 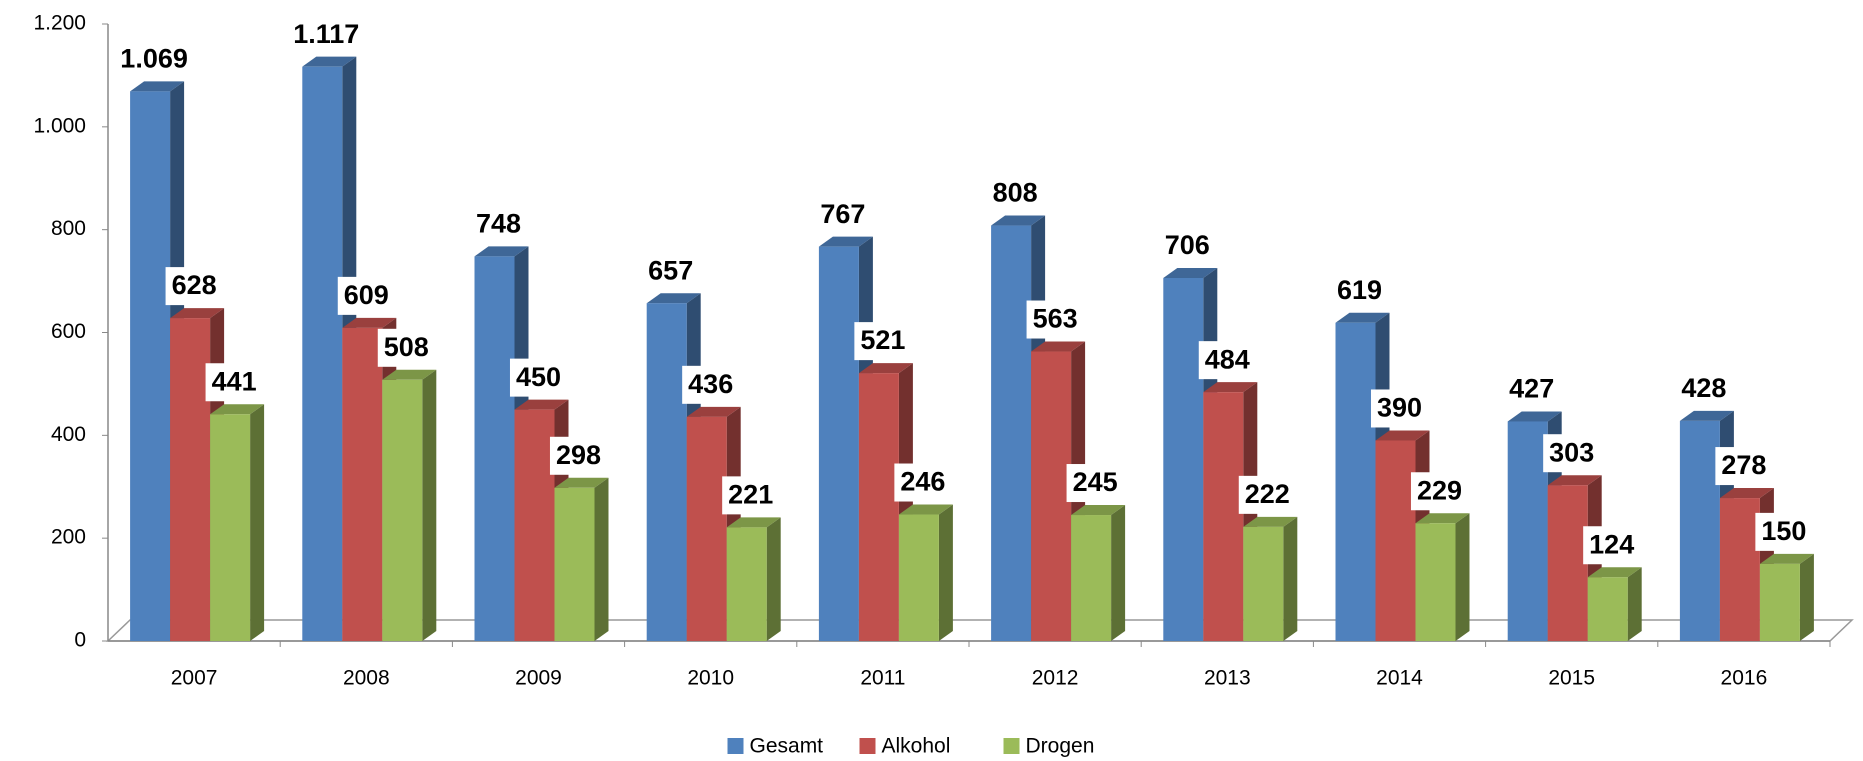 I want to click on value-label: 628, so click(x=194, y=285).